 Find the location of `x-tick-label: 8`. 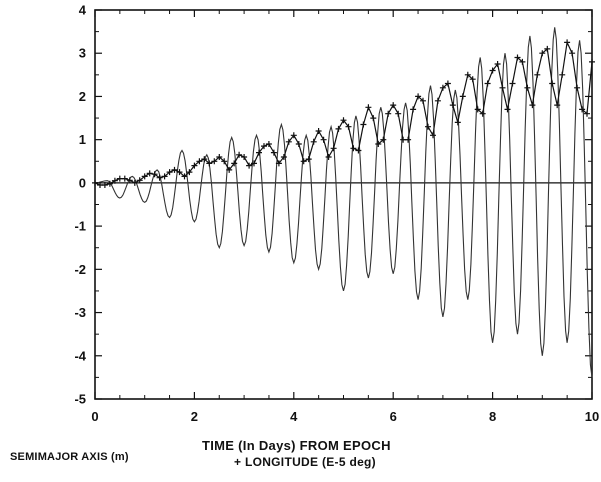

x-tick-label: 8 is located at coordinates (492, 416).